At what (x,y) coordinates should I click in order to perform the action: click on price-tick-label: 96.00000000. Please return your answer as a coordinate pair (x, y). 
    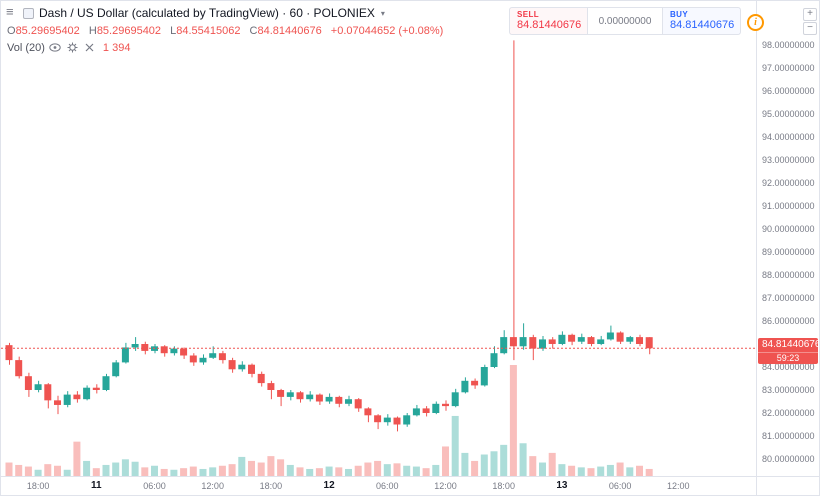
    Looking at the image, I should click on (788, 91).